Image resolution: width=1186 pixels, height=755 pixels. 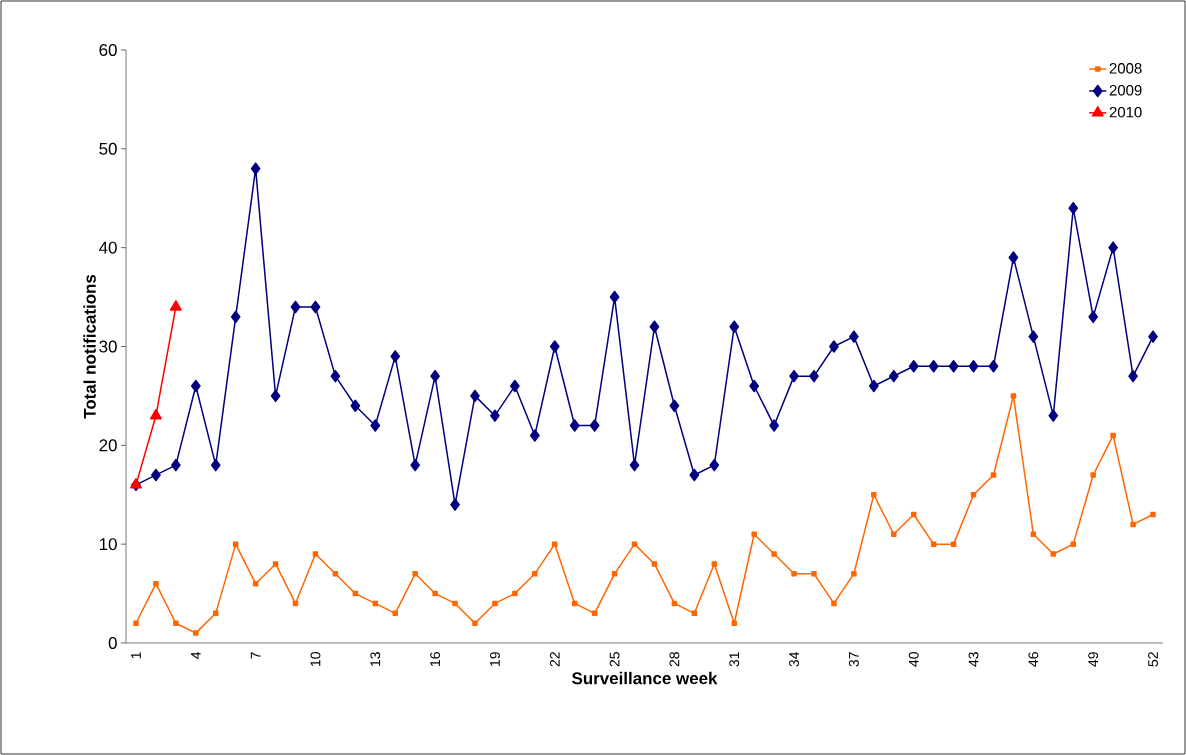 I want to click on x-tick-label: 43, so click(x=973, y=659).